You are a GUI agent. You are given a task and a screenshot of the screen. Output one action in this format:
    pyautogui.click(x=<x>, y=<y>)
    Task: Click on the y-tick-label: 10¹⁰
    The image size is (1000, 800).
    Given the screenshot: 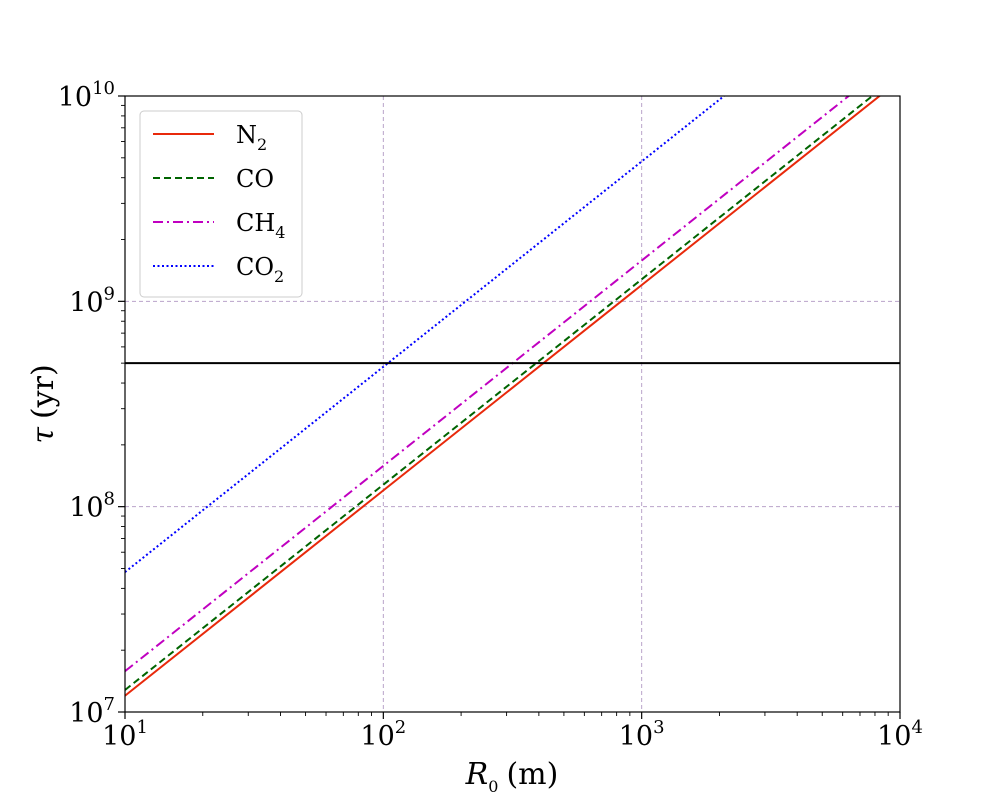 What is the action you would take?
    pyautogui.click(x=86, y=95)
    